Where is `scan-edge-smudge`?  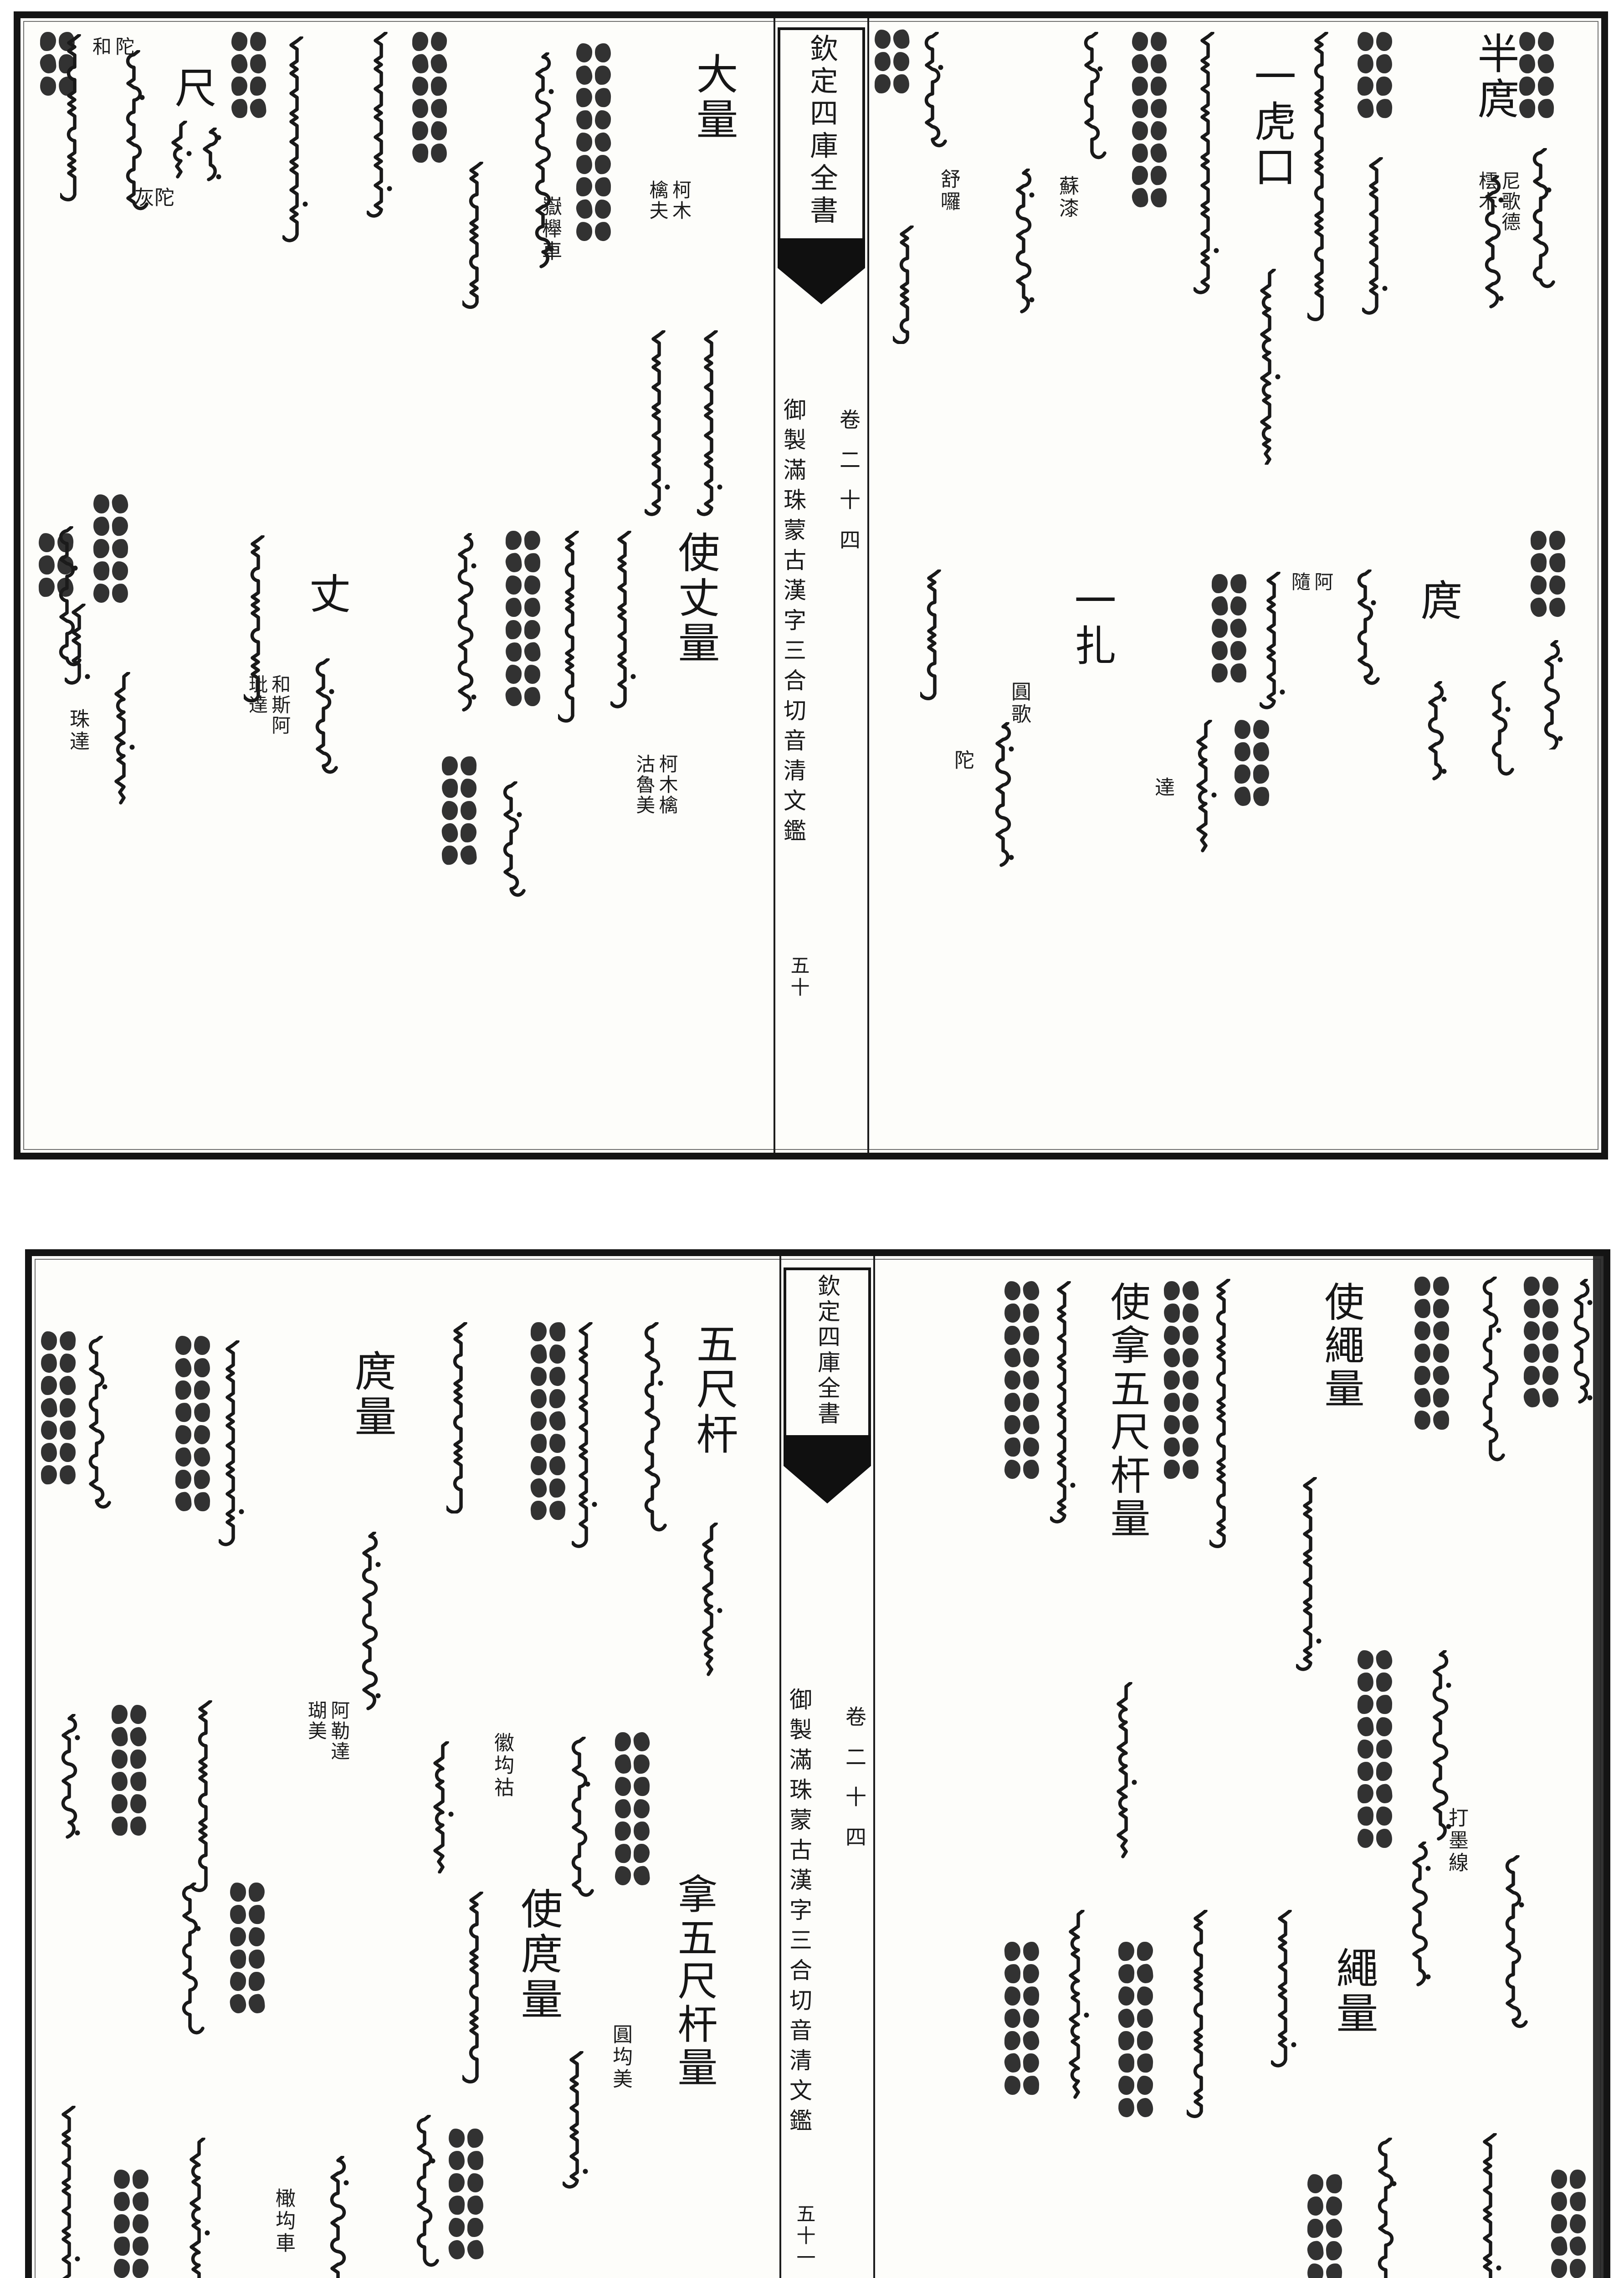 scan-edge-smudge is located at coordinates (1600, 1765).